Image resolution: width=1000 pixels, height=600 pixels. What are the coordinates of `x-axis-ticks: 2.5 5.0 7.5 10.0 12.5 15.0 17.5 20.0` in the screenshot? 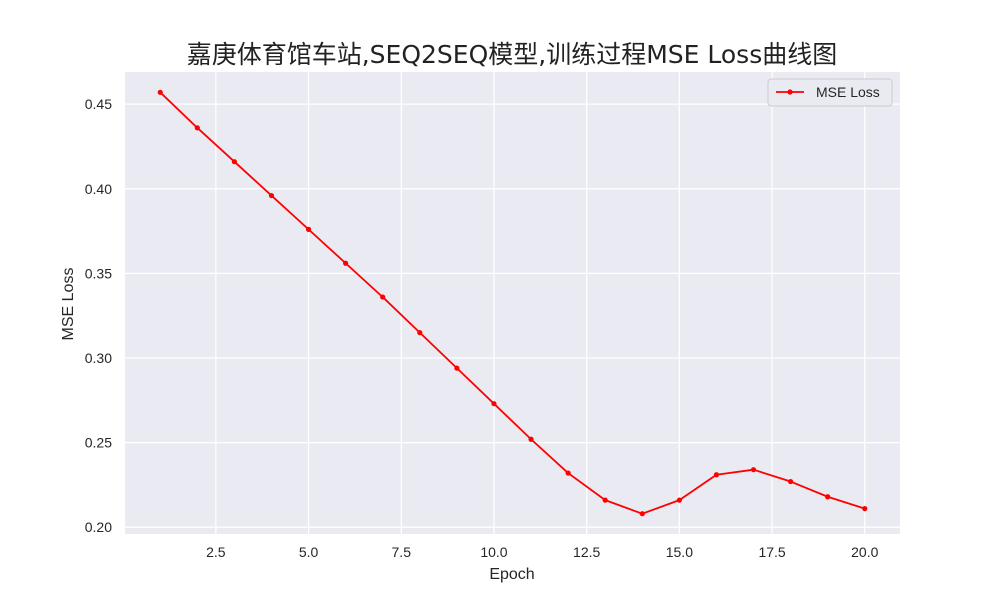 It's located at (542, 552).